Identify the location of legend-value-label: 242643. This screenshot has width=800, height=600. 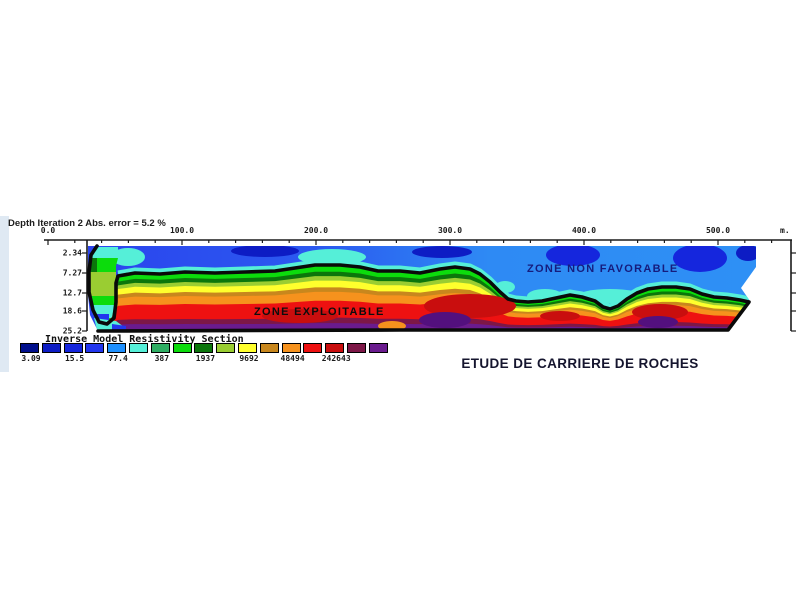
(336, 358).